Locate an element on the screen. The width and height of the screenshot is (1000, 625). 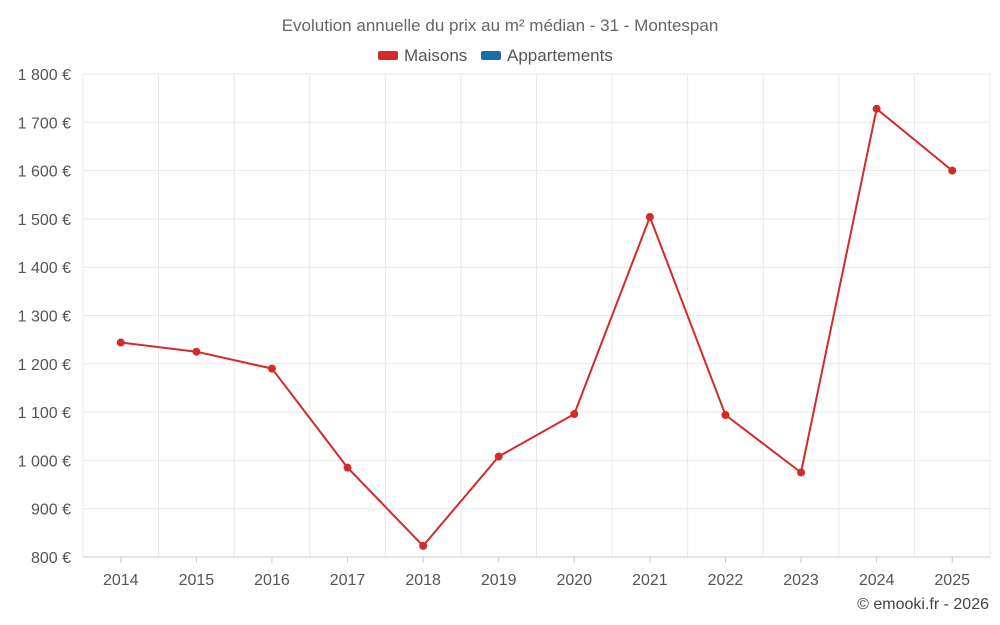
y-tick-label: 1 600 € is located at coordinates (44, 172).